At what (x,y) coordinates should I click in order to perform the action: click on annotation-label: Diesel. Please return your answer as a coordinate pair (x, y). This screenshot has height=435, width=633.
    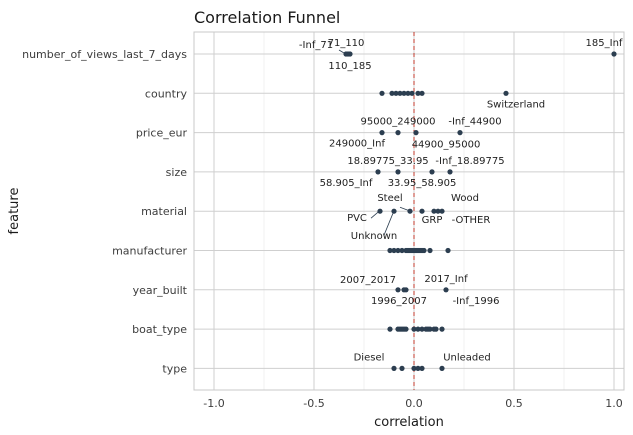
    Looking at the image, I should click on (369, 357).